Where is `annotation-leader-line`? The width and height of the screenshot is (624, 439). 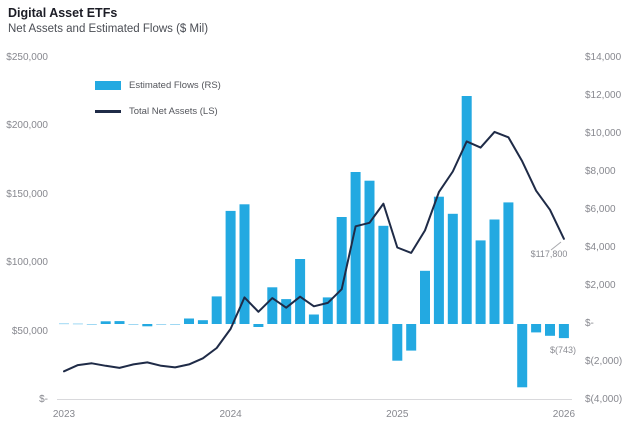 annotation-leader-line is located at coordinates (556, 246).